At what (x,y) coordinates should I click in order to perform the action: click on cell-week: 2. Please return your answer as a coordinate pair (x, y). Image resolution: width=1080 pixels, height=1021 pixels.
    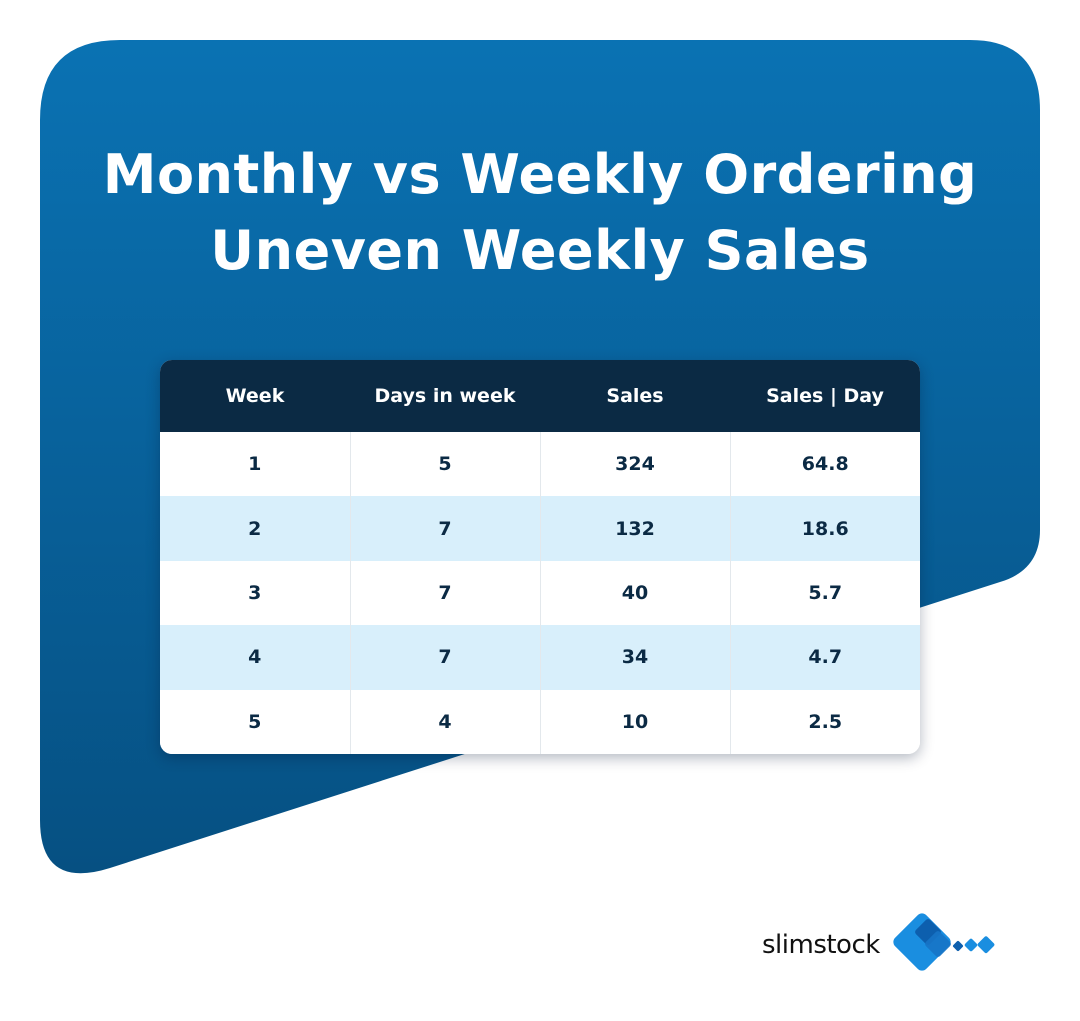
    Looking at the image, I should click on (255, 528).